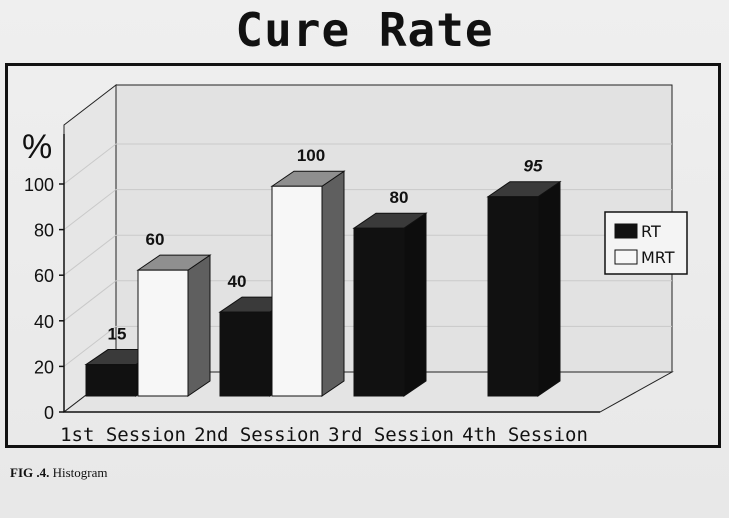 The width and height of the screenshot is (729, 518). What do you see at coordinates (626, 257) in the screenshot?
I see `legend-swatch-mrt` at bounding box center [626, 257].